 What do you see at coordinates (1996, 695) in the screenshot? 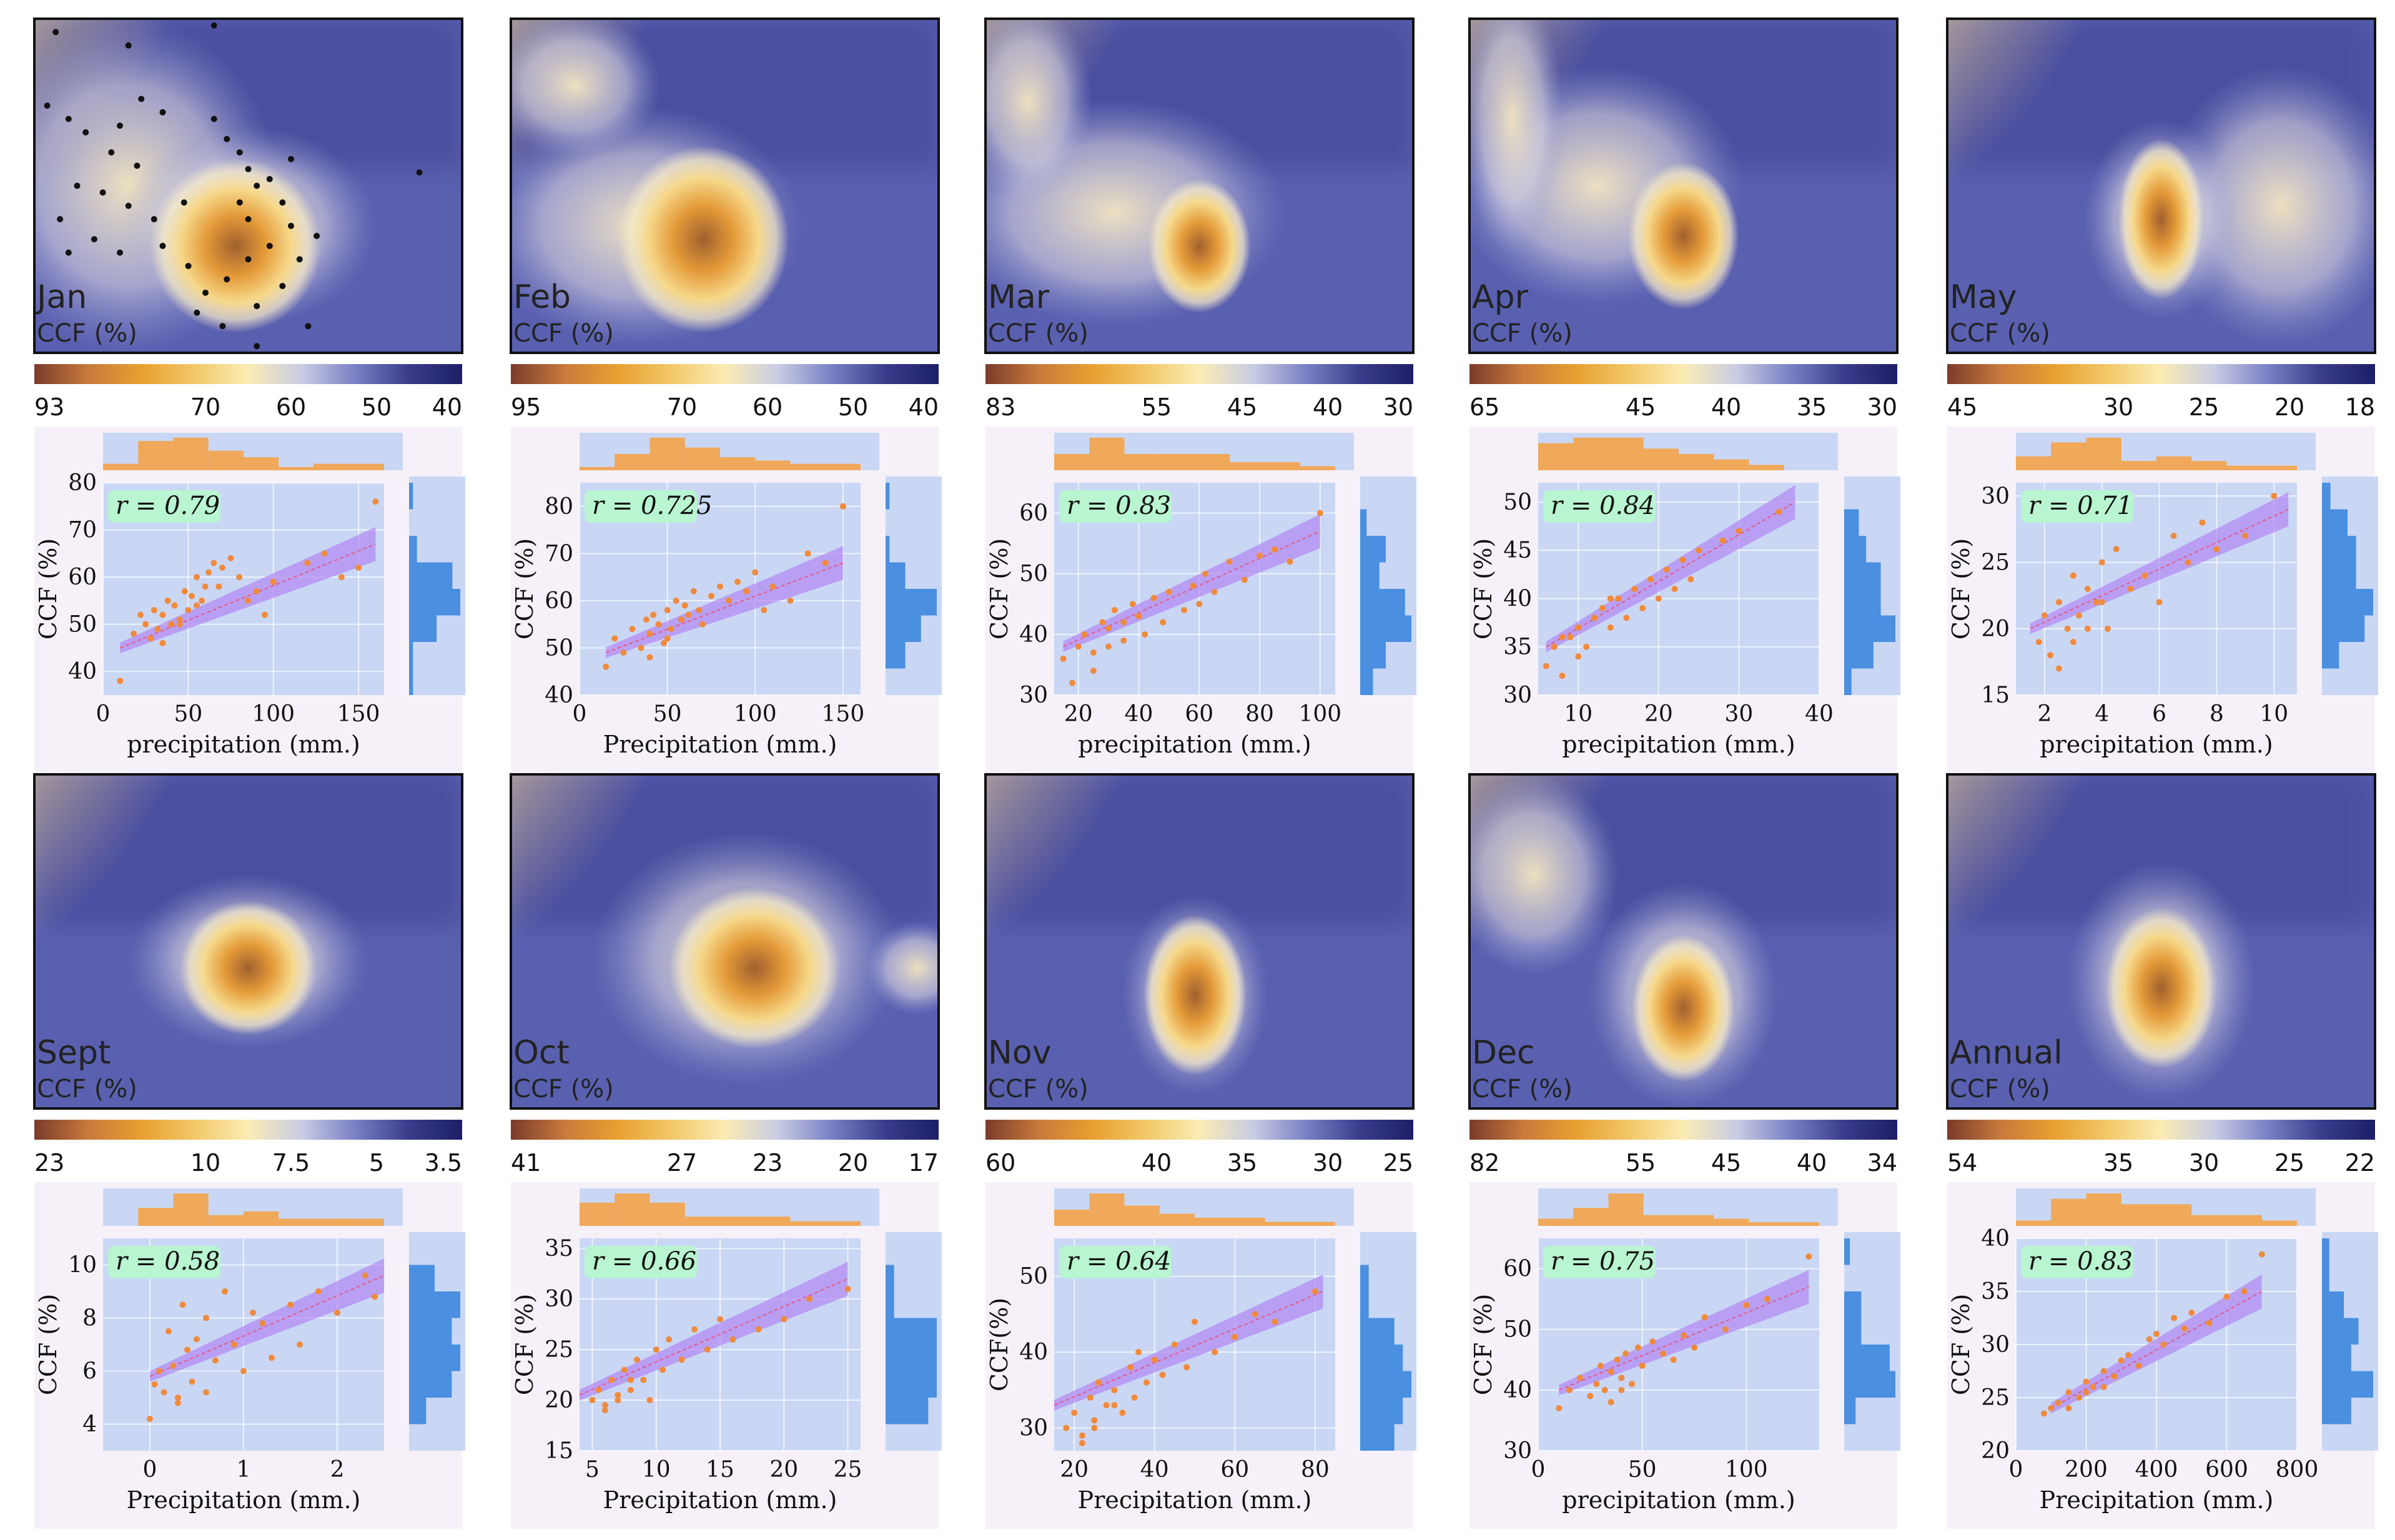
I see `y-tick-label: 15` at bounding box center [1996, 695].